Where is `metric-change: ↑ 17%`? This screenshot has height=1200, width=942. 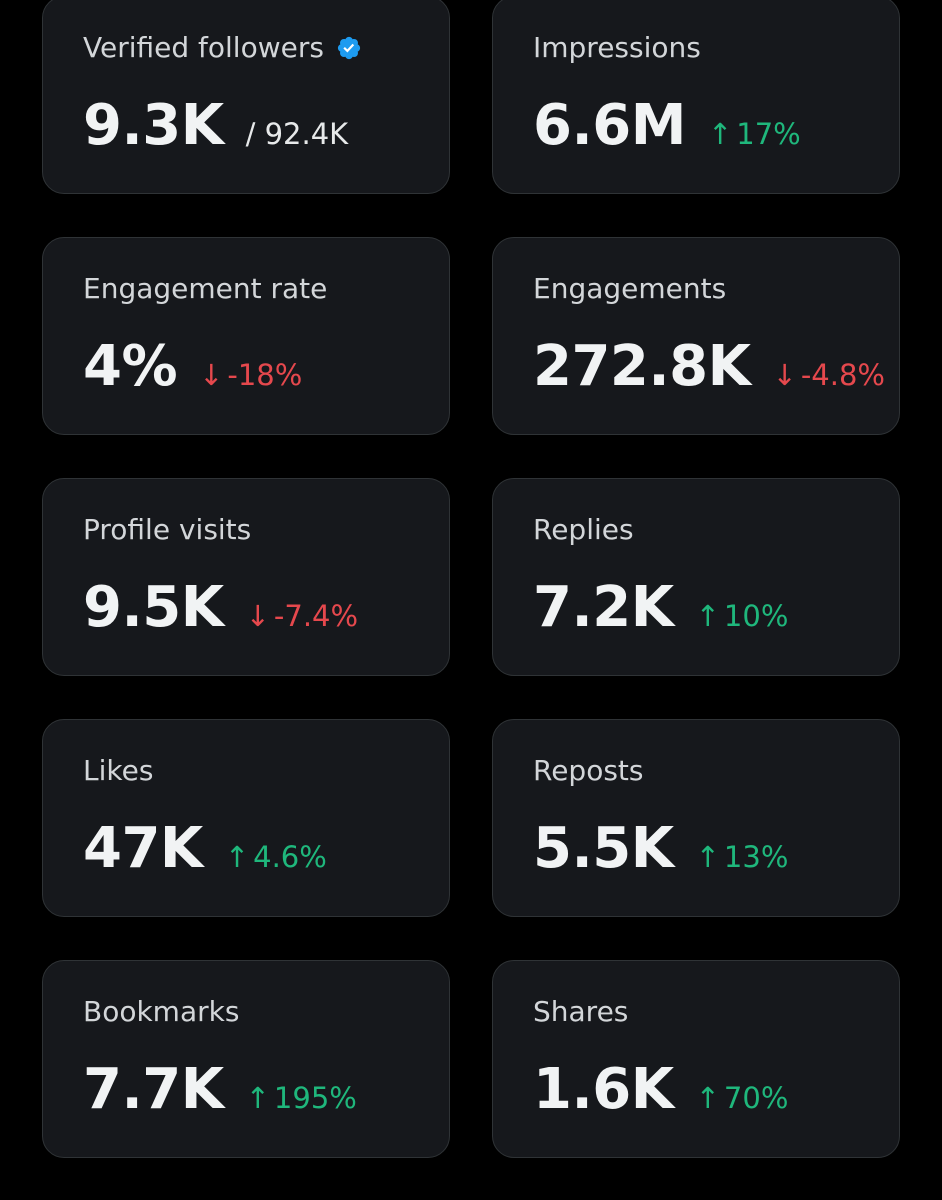
metric-change: ↑ 17% is located at coordinates (754, 134).